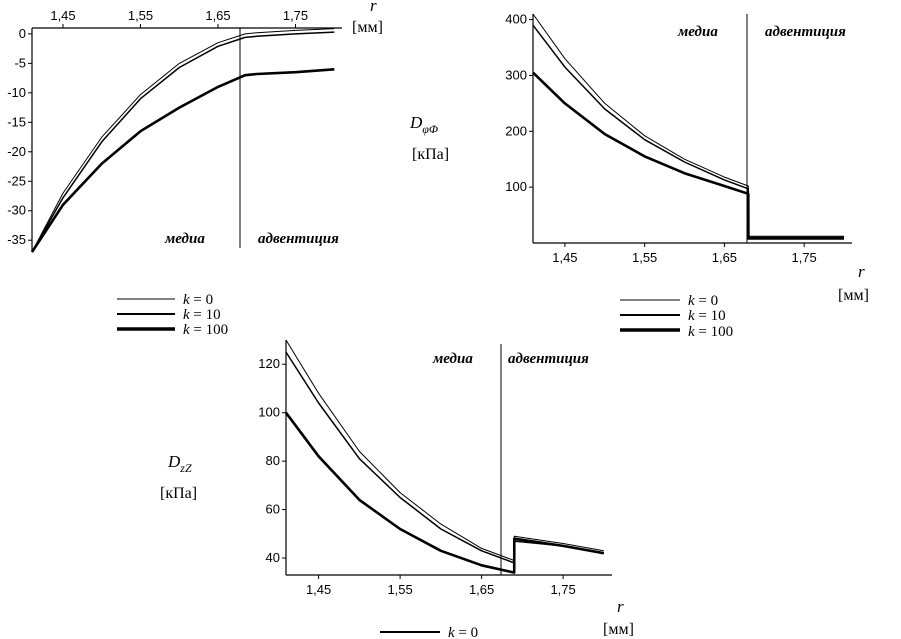 Image resolution: width=901 pixels, height=639 pixels. I want to click on chart3-x-axis-label: r, so click(620, 606).